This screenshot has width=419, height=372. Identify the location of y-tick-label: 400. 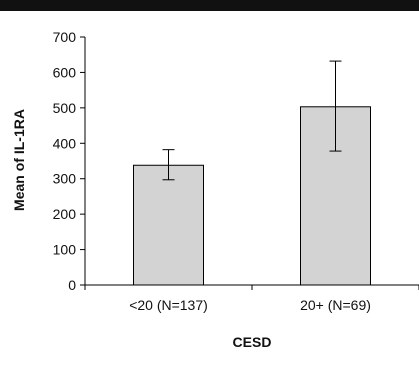
(65, 143).